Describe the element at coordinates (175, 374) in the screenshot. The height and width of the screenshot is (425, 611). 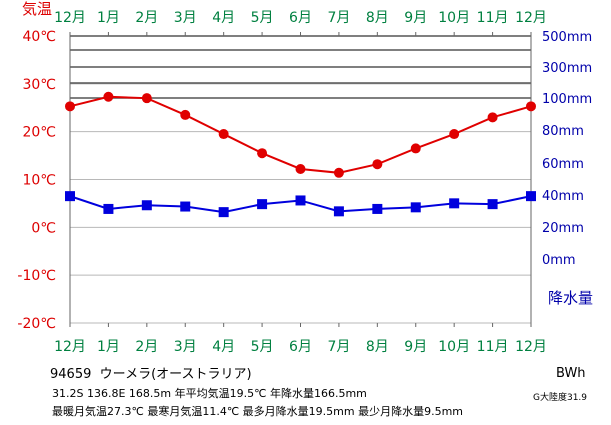
I see `station-name: ウーメラ(オーストラリア)` at that location.